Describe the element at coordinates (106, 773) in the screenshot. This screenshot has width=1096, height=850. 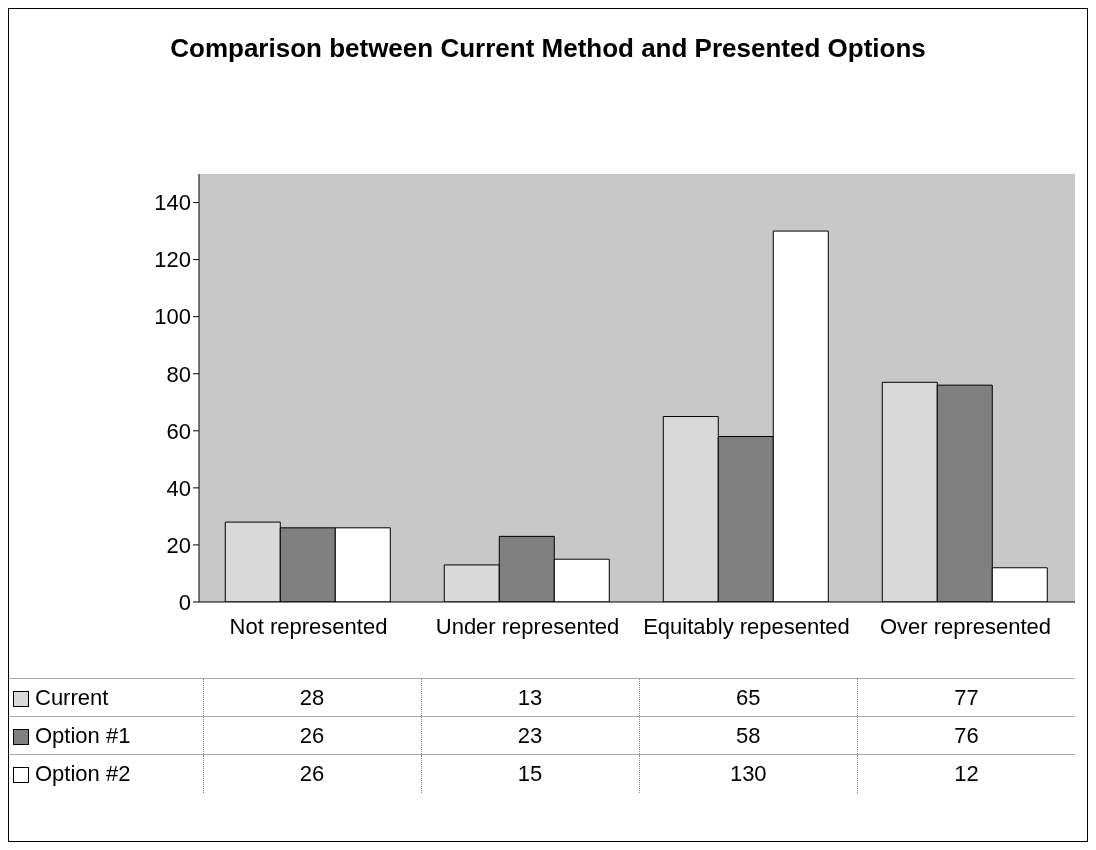
I see `legend-label: Option #2` at that location.